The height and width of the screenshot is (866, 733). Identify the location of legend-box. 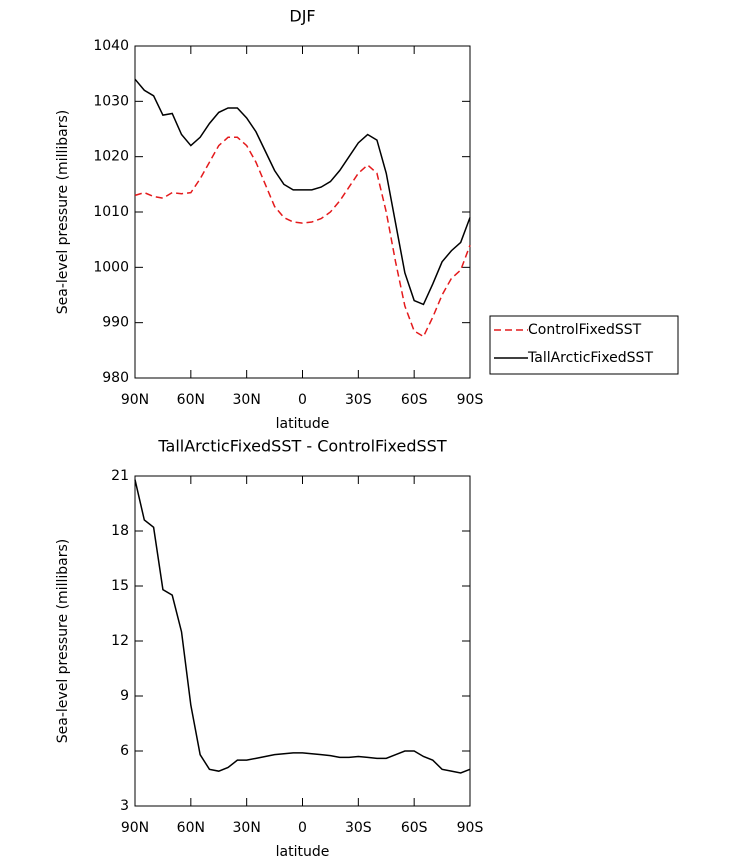
(584, 345).